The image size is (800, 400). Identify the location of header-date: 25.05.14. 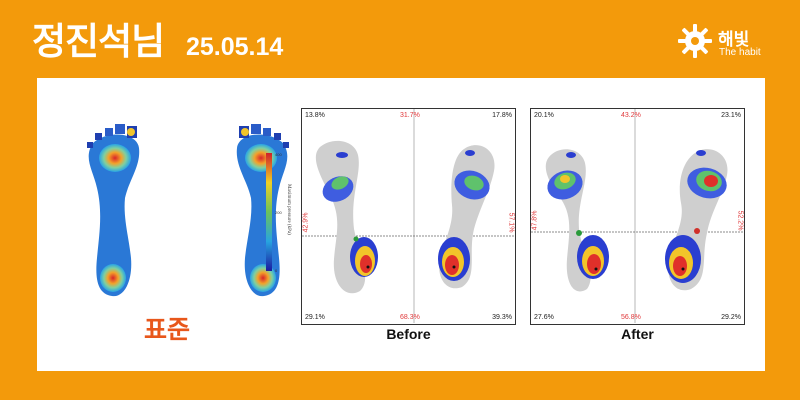
(235, 47).